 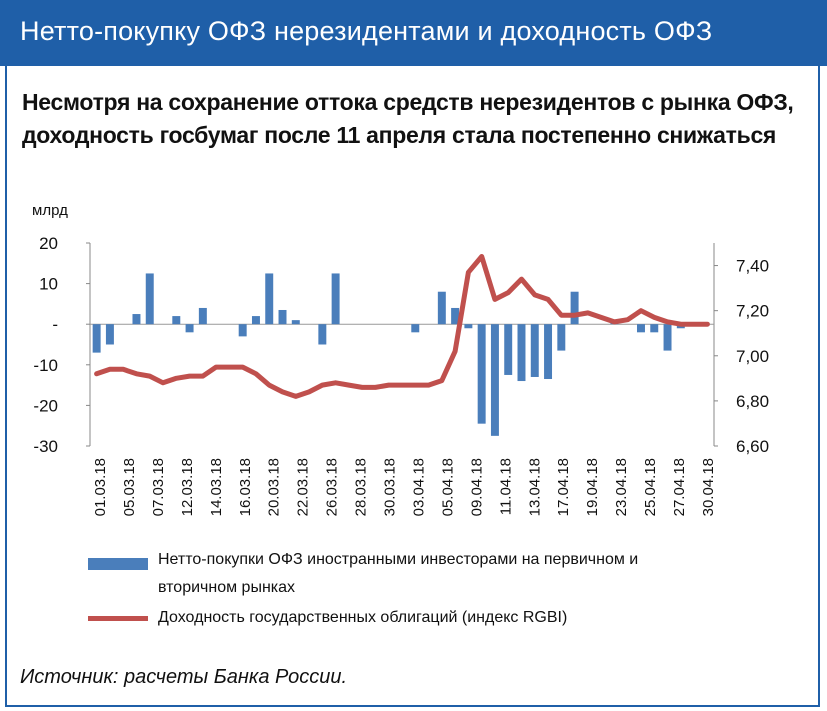 What do you see at coordinates (48, 284) in the screenshot?
I see `left-axis-tick-label: 10` at bounding box center [48, 284].